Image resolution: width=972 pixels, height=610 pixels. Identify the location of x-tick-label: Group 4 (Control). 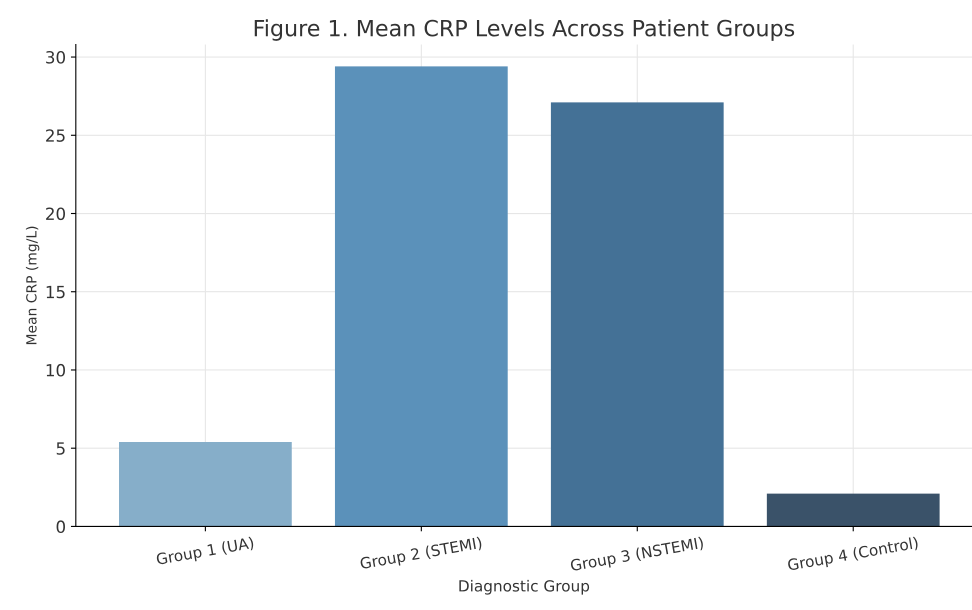
(853, 555).